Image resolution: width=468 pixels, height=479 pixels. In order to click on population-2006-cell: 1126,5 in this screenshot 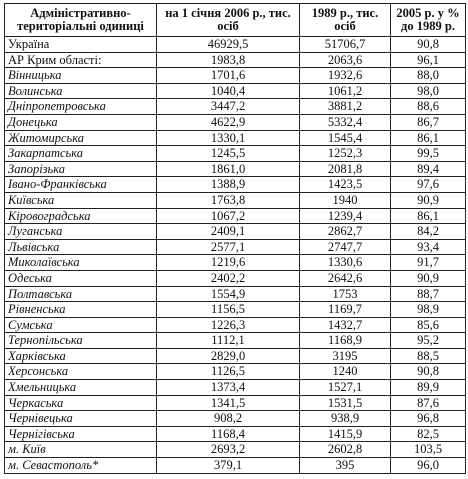, I will do `click(228, 372)`.